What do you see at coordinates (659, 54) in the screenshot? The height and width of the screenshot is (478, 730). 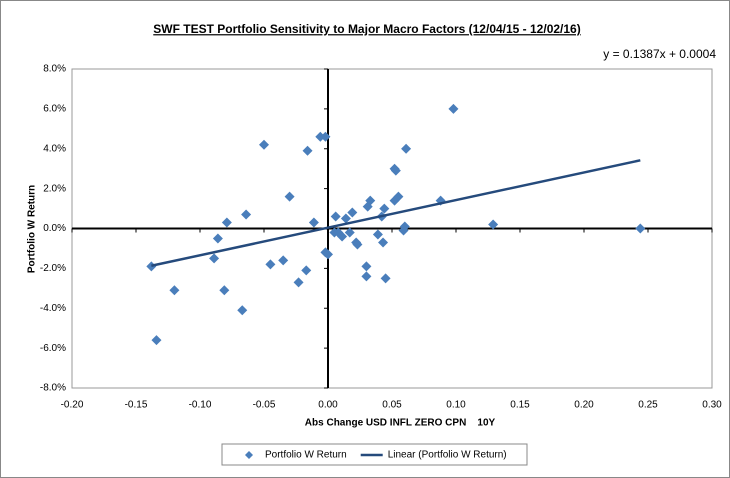 I see `trendline-equation: y = 0.1387x + 0.0004` at bounding box center [659, 54].